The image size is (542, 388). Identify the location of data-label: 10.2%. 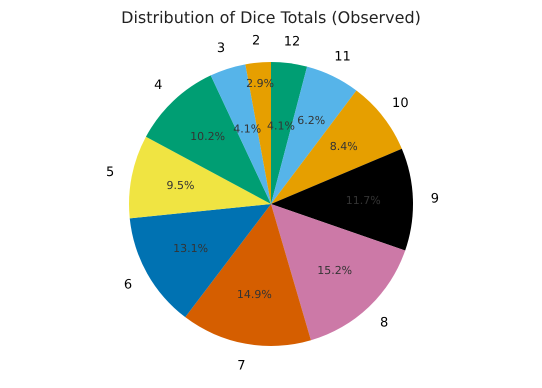
(208, 136).